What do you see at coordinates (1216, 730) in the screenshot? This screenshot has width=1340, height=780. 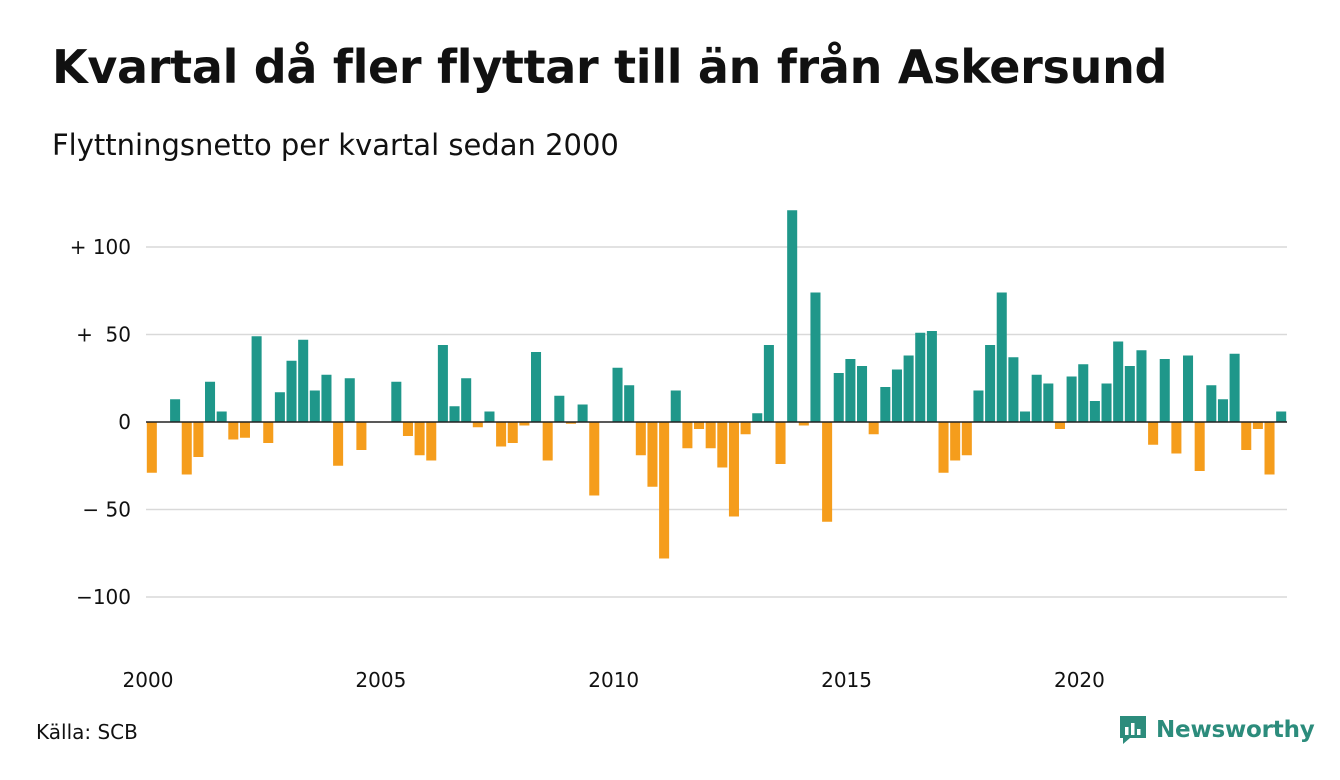 I see `brand-logo: Newsworthy` at bounding box center [1216, 730].